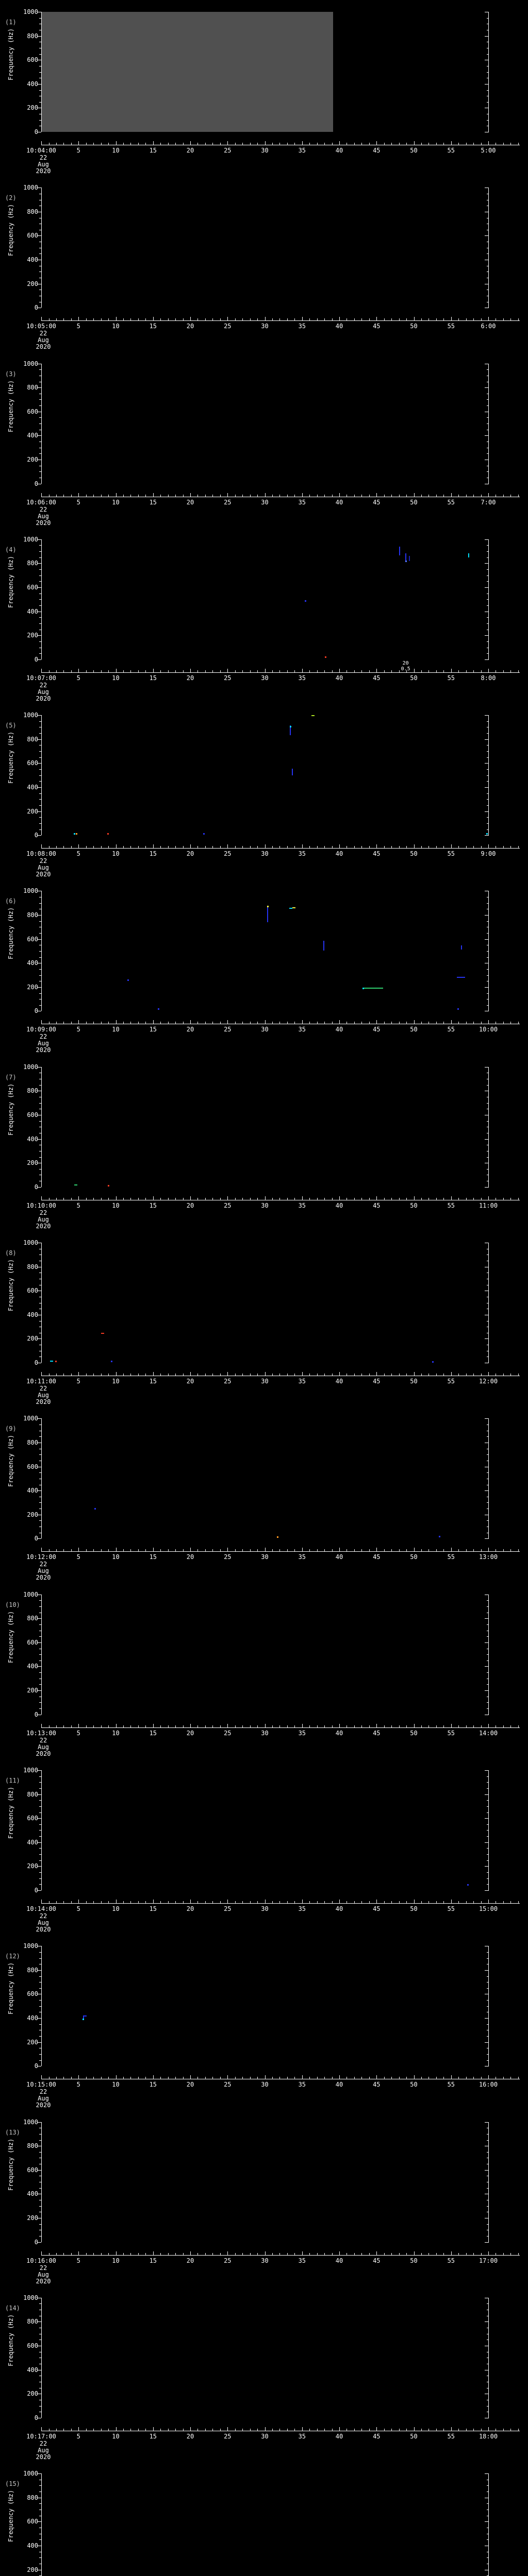  Describe the element at coordinates (488, 326) in the screenshot. I see `x-end-time-label: 6:00` at that location.